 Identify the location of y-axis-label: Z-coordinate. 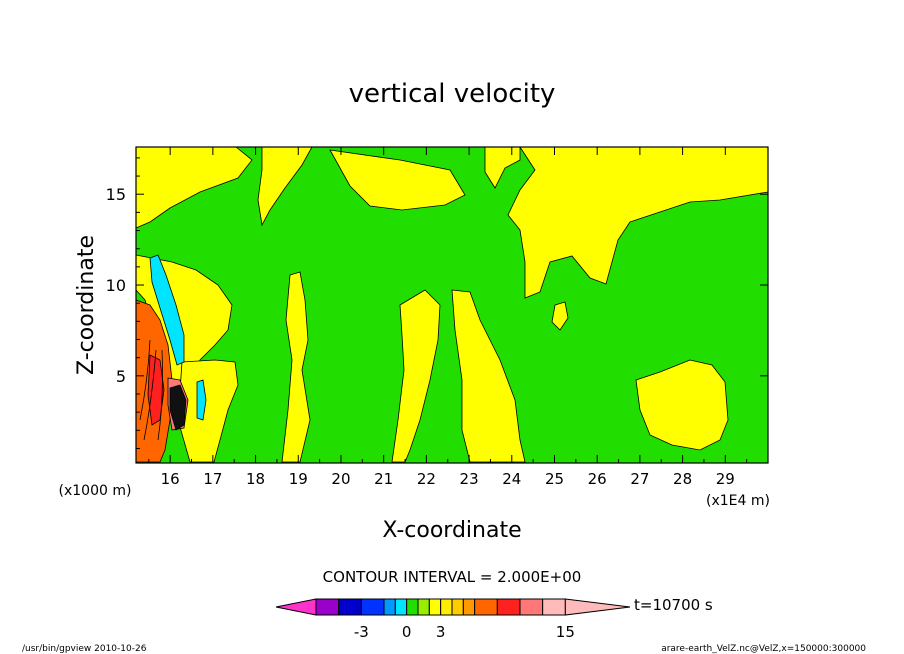
(86, 305).